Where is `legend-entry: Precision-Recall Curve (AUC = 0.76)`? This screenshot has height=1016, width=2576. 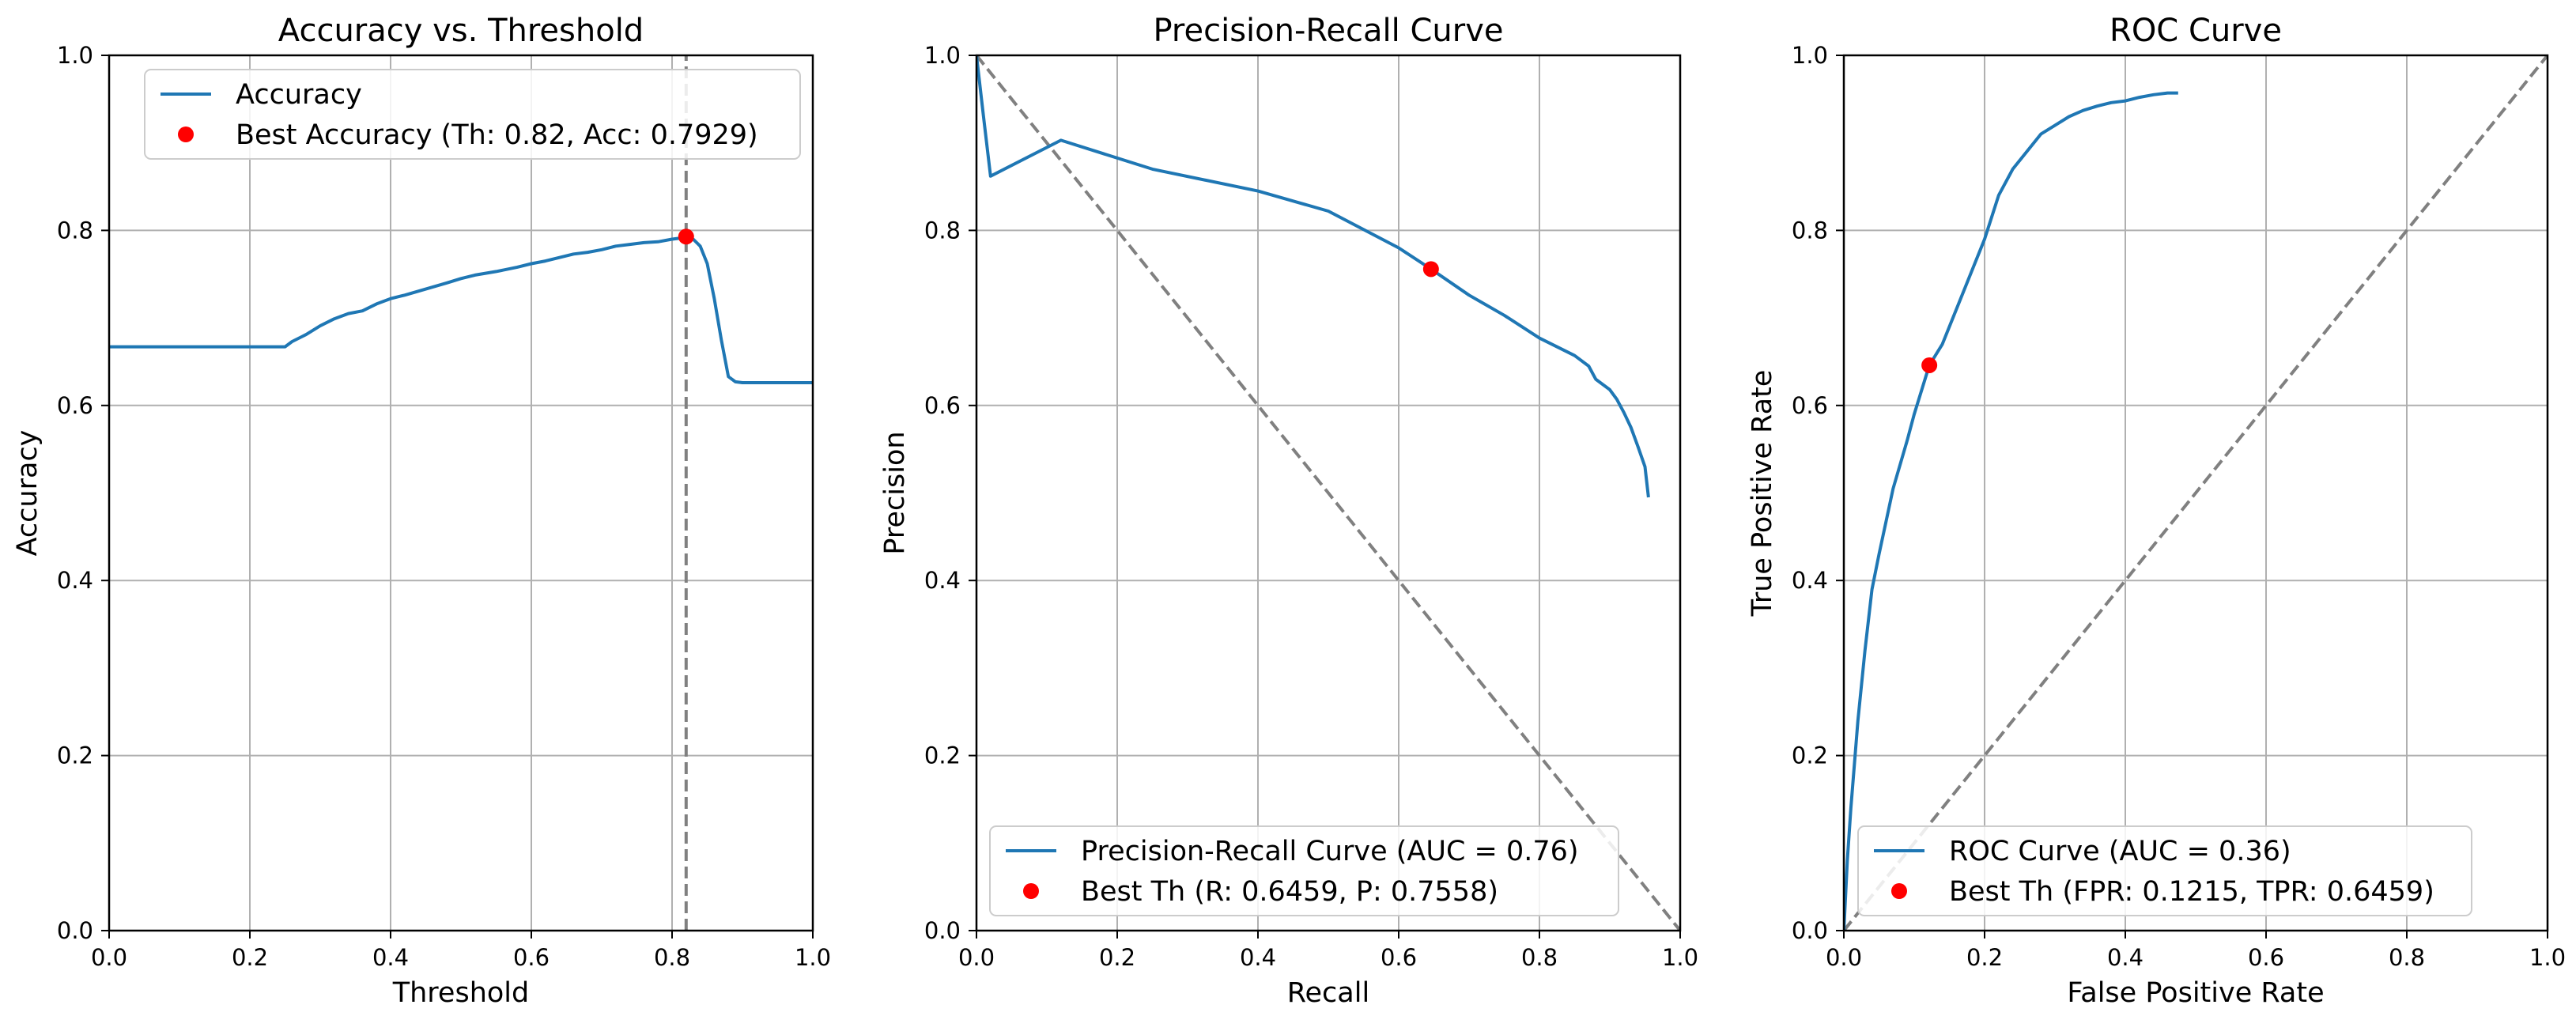
legend-entry: Precision-Recall Curve (AUC = 0.76) is located at coordinates (1330, 851).